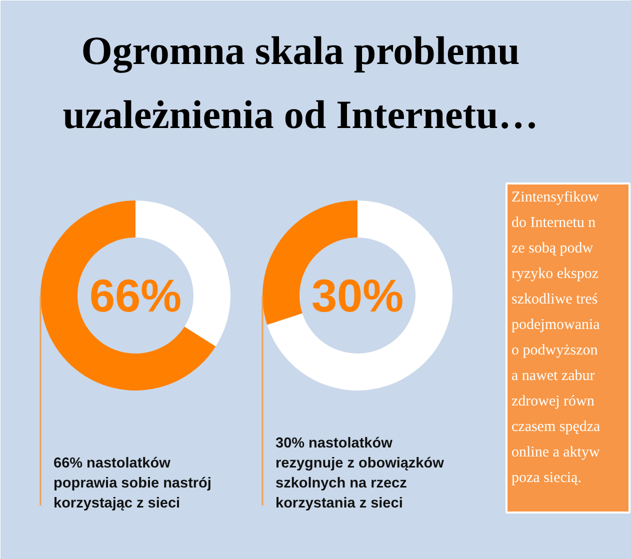 The image size is (631, 559). What do you see at coordinates (360, 474) in the screenshot?
I see `text: 30% nastolatków rezygnuje z obowiązków szkolnych na rzecz korzystania z sieci` at bounding box center [360, 474].